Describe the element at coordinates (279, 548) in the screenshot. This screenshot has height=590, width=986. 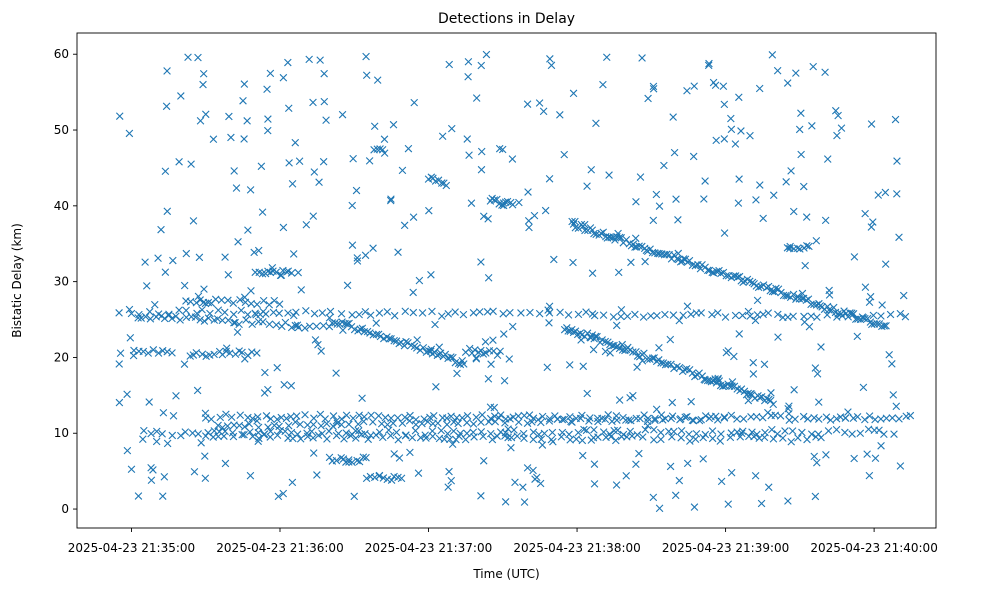
I see `x-tick-label: 2025-04-23 21:36:00` at that location.